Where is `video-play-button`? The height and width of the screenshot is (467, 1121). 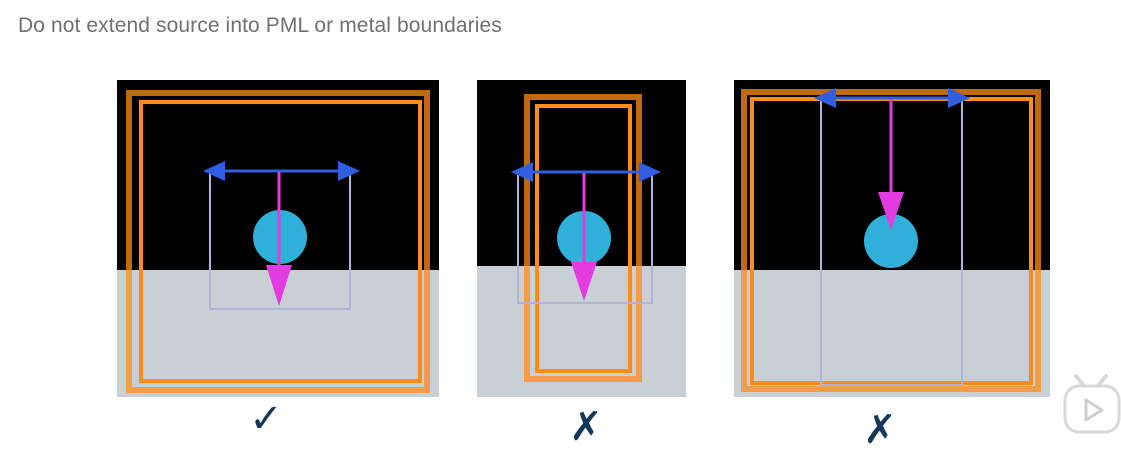 video-play-button is located at coordinates (1091, 403).